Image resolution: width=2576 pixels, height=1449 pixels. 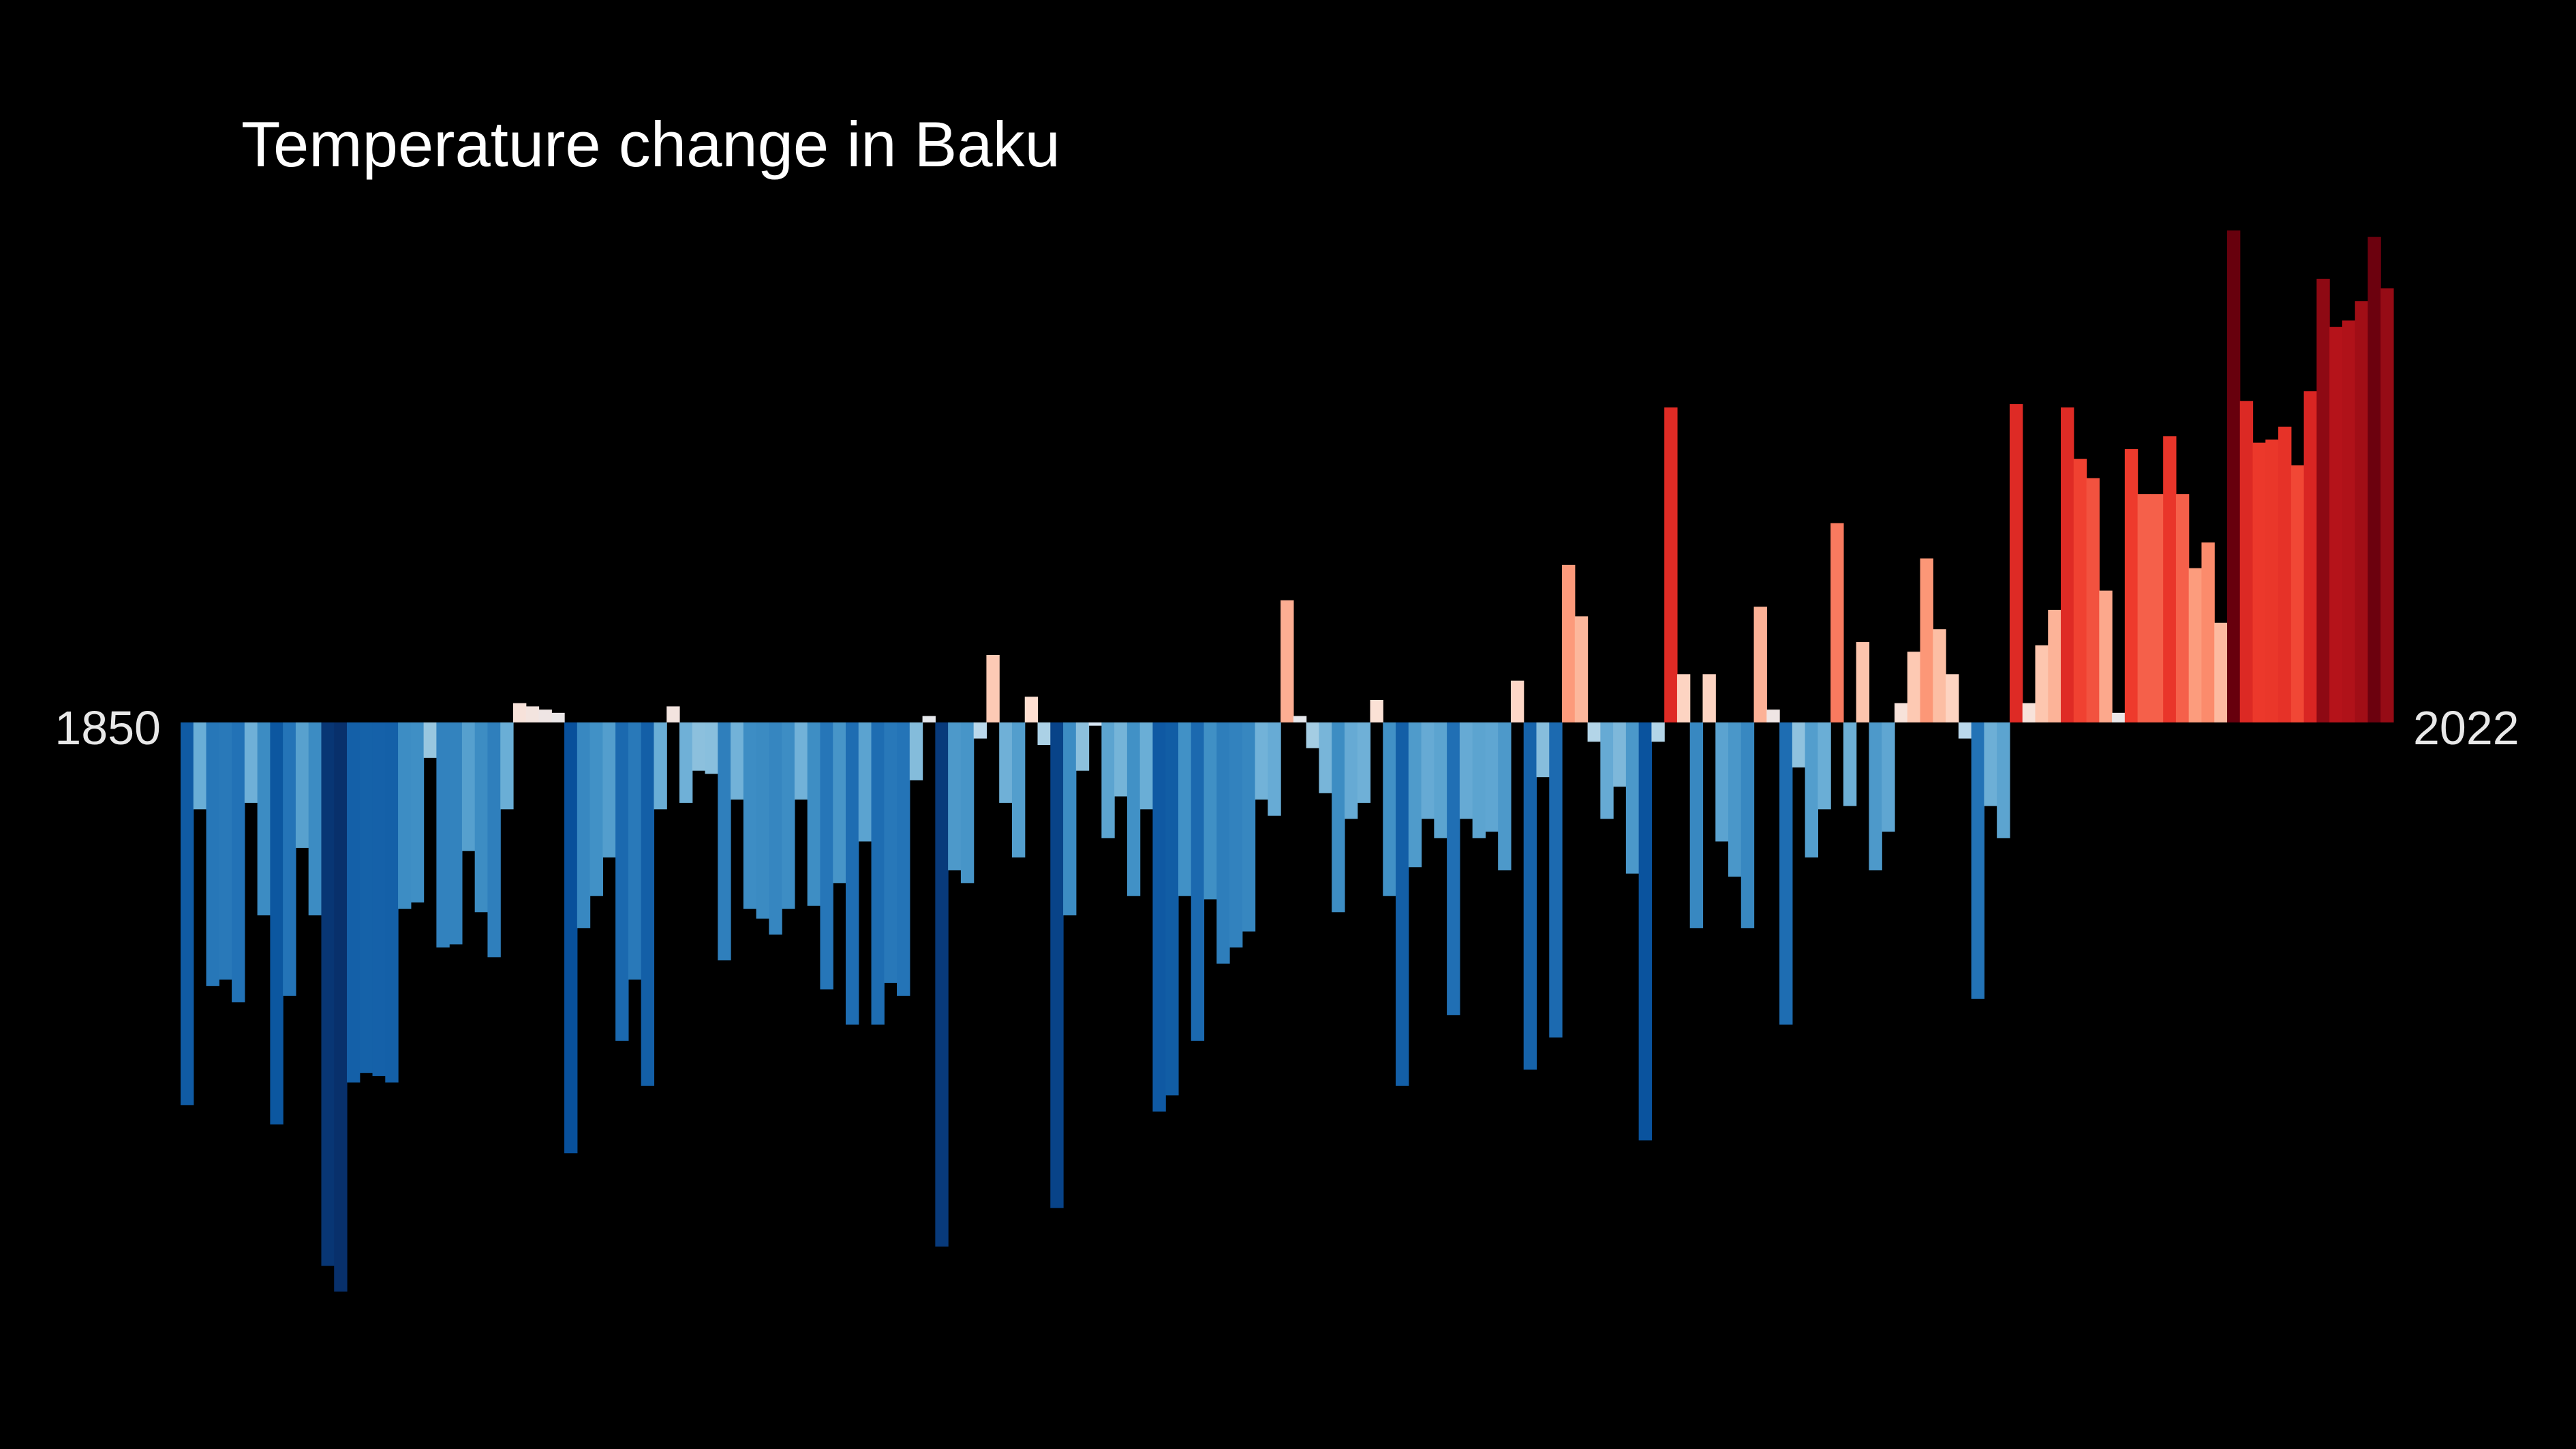 What do you see at coordinates (2466, 727) in the screenshot?
I see `end-year-label: 2022` at bounding box center [2466, 727].